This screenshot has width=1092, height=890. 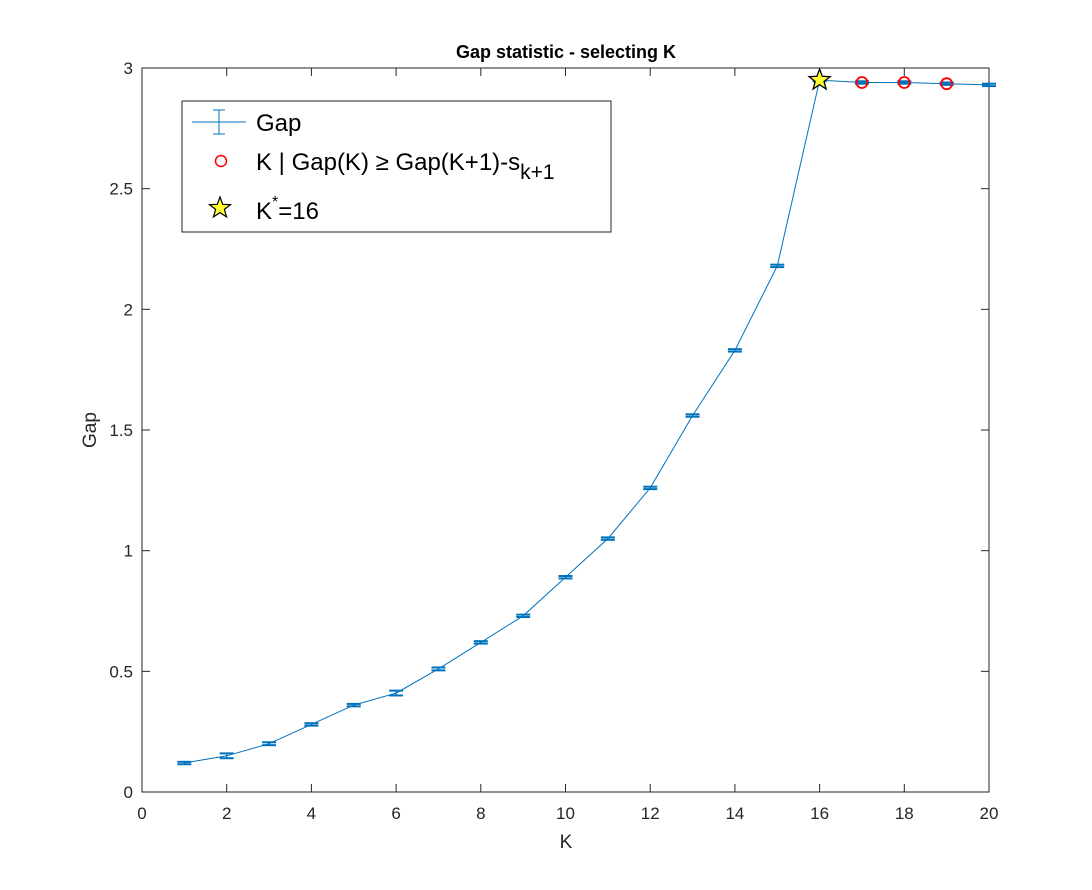 I want to click on legend-kstar-superscript: *, so click(x=275, y=202).